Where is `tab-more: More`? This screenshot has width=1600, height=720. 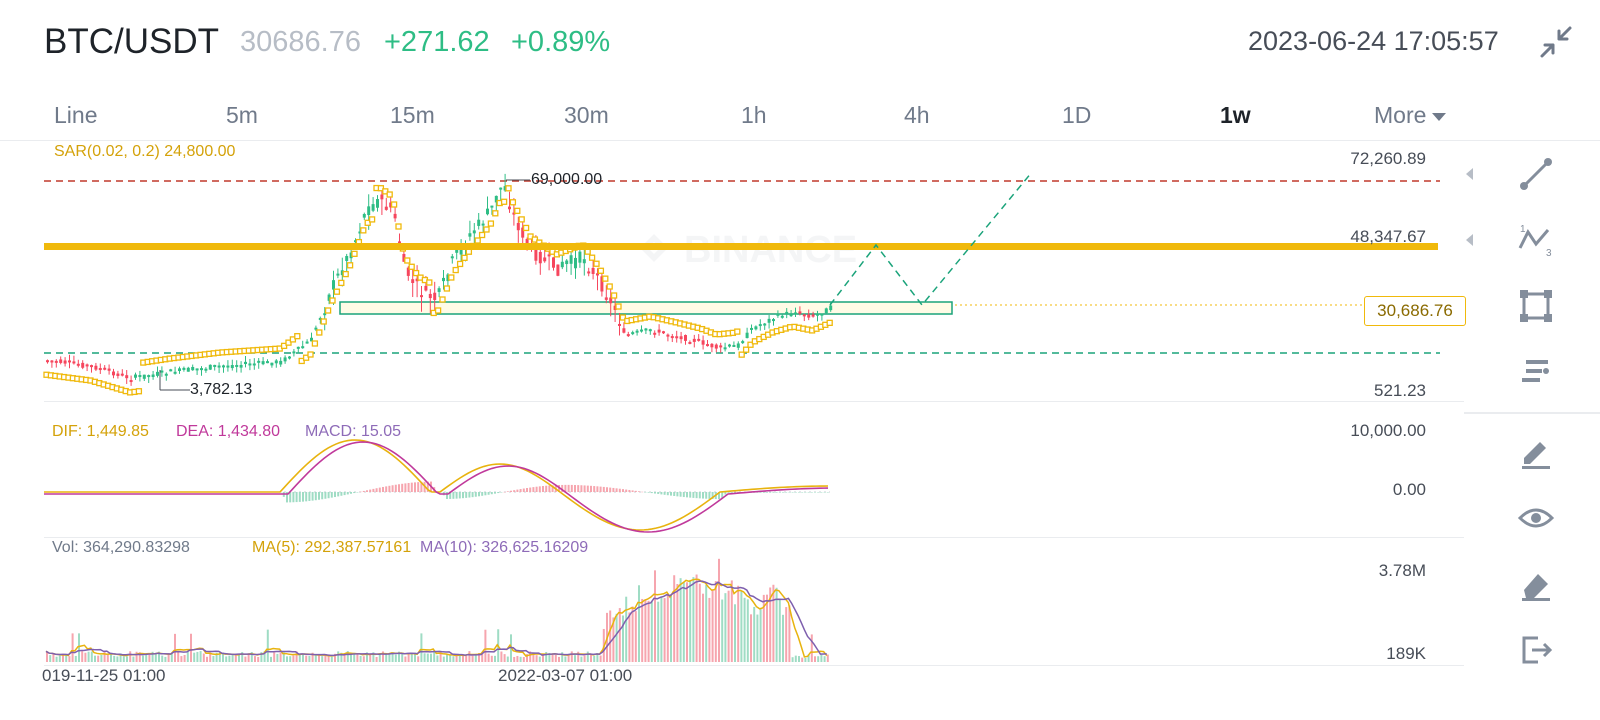
tab-more: More is located at coordinates (1410, 115).